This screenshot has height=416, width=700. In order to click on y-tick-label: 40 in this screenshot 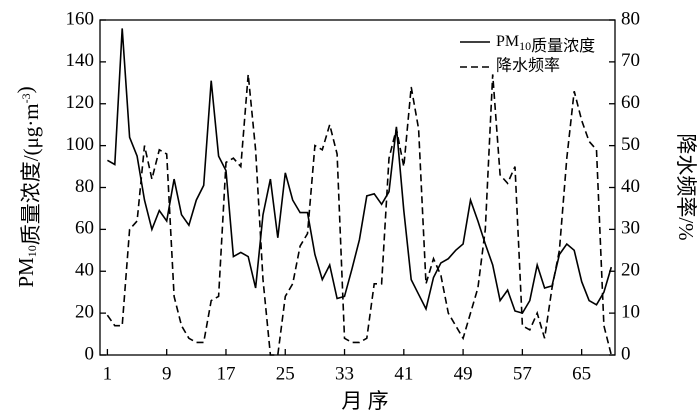, I will do `click(84, 270)`.